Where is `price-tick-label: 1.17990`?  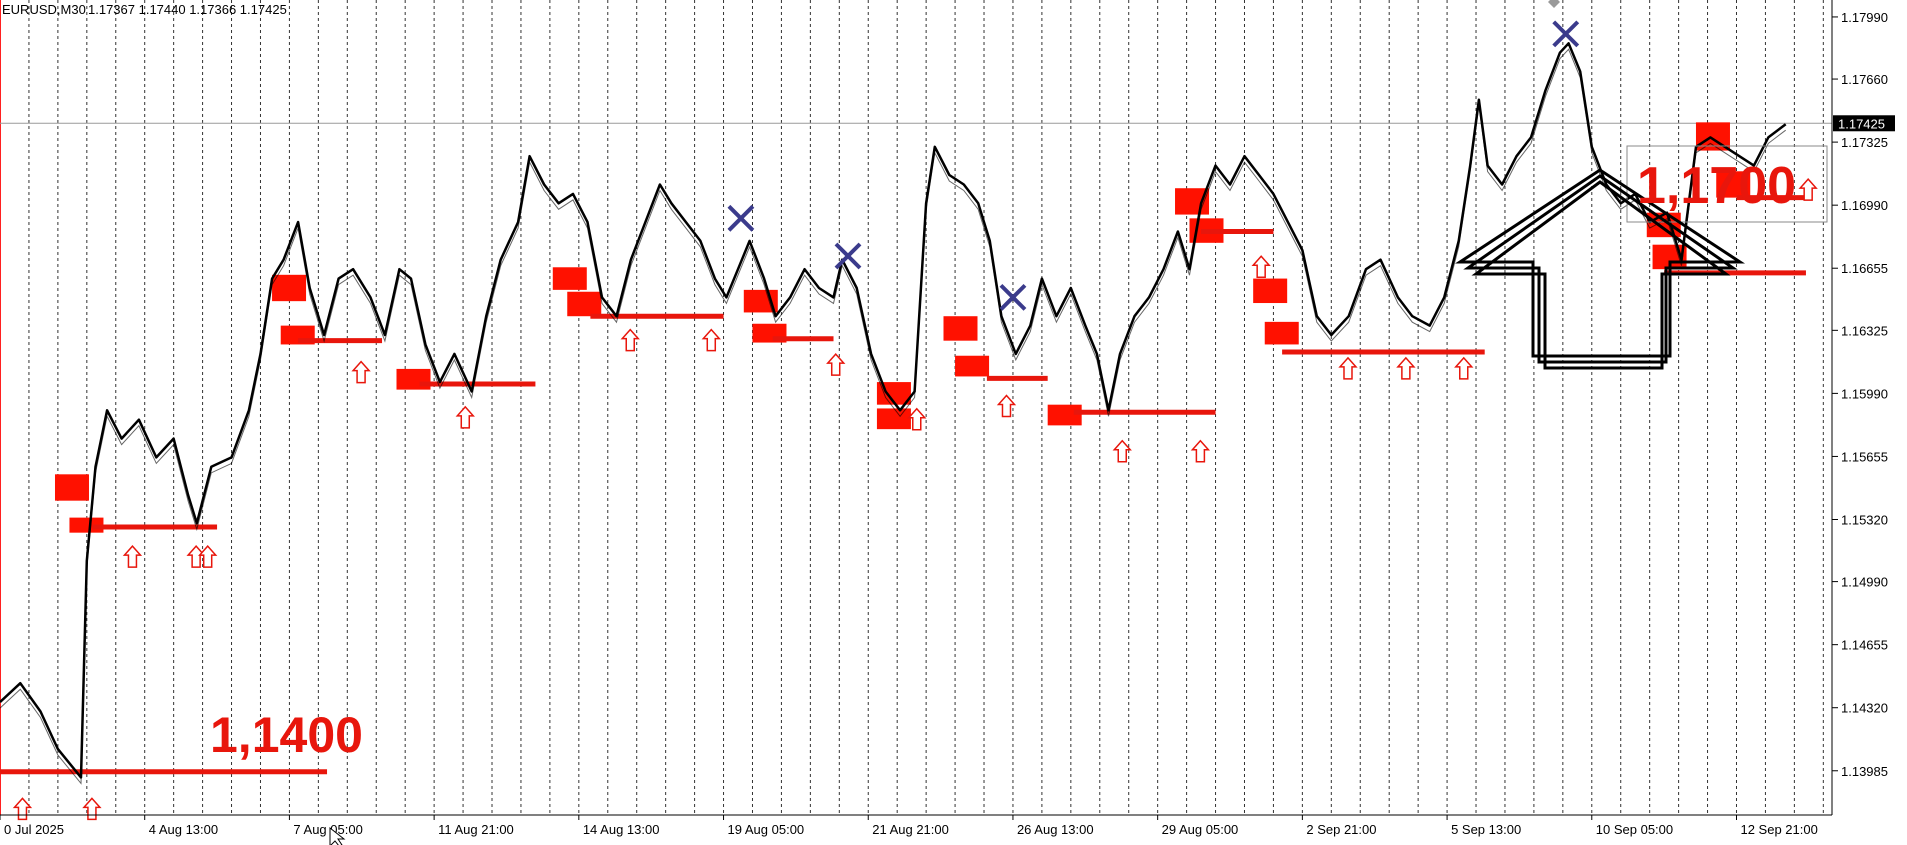 price-tick-label: 1.17990 is located at coordinates (1864, 17).